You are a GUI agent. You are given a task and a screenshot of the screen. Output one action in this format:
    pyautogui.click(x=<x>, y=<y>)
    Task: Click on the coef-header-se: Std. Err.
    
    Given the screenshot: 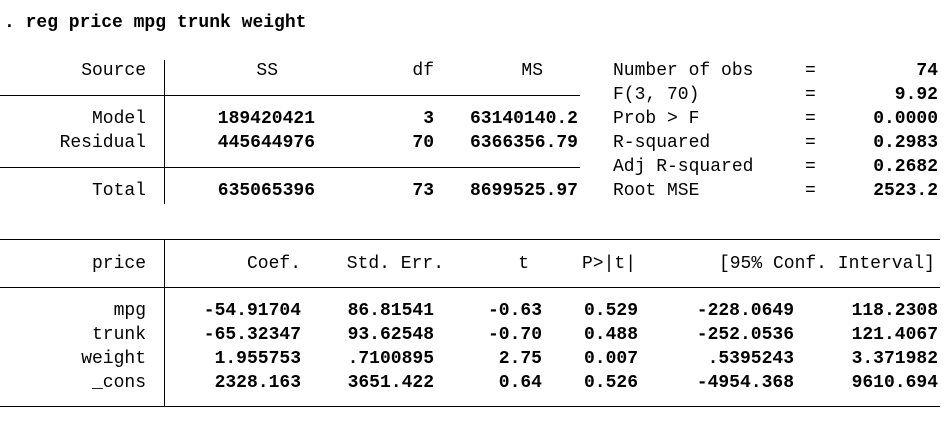 What is the action you would take?
    pyautogui.click(x=395, y=264)
    